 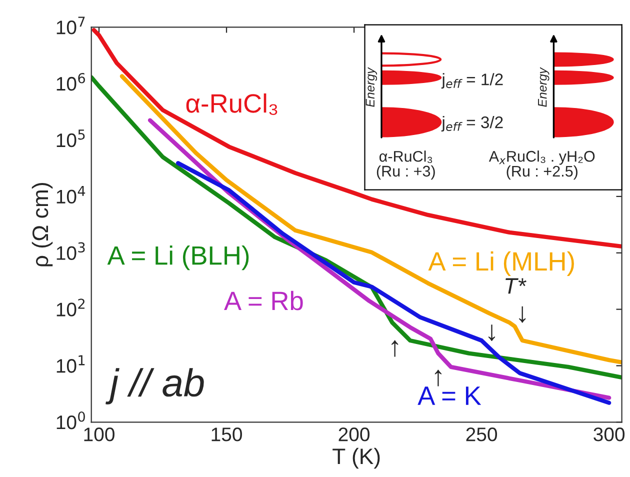 What do you see at coordinates (354, 435) in the screenshot?
I see `x-tick-label: 200` at bounding box center [354, 435].